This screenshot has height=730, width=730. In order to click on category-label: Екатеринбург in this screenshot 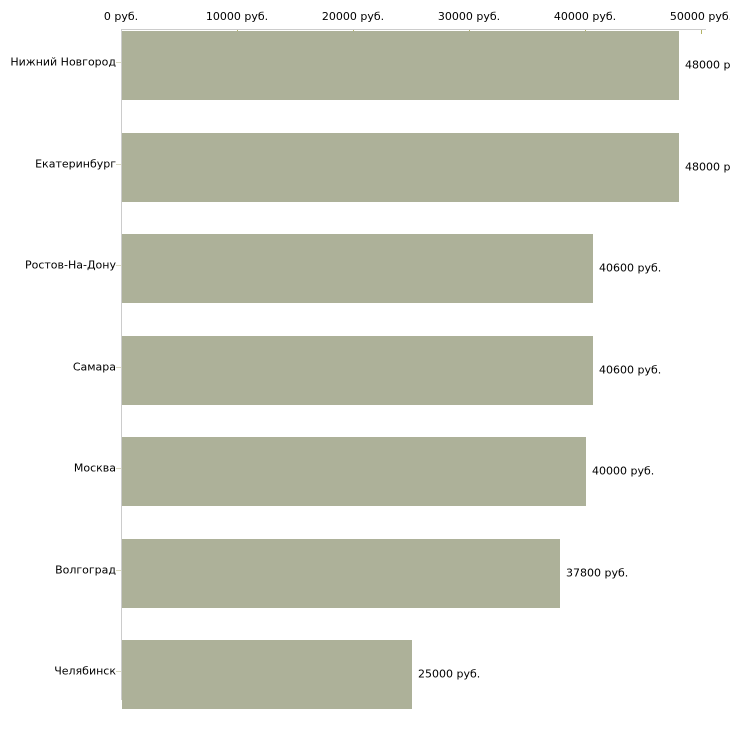, I will do `click(75, 164)`.